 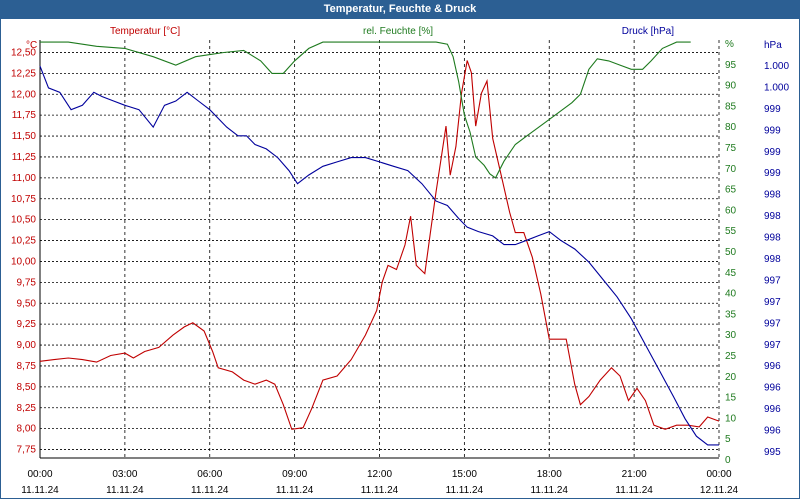 What do you see at coordinates (772, 452) in the screenshot?
I see `y-tick-pressure: 995` at bounding box center [772, 452].